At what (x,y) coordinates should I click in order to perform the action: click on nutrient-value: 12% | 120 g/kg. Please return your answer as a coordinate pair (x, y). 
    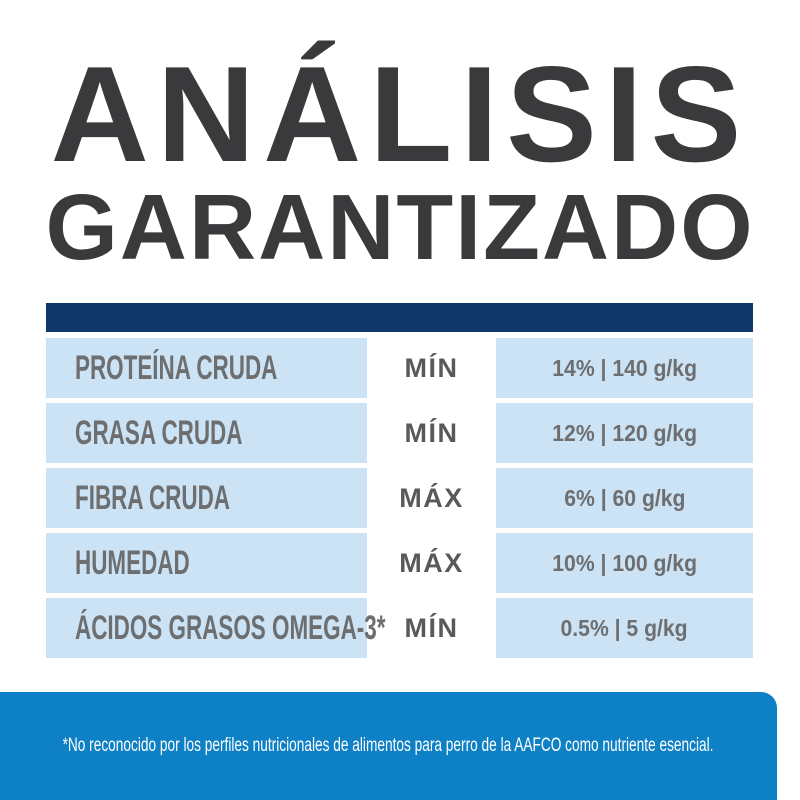
    Looking at the image, I should click on (624, 432).